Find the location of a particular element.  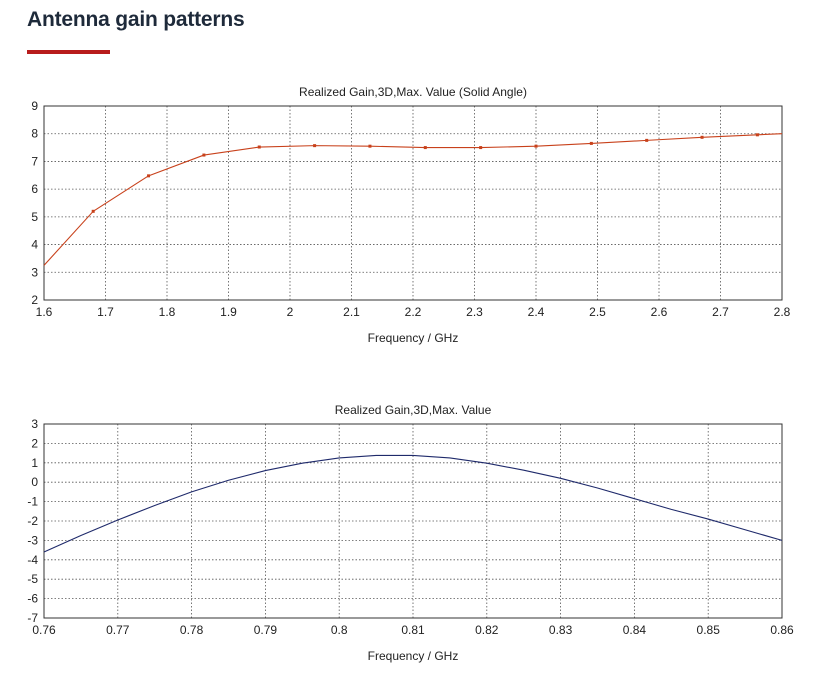

x-tick-label: 2.5 is located at coordinates (597, 312).